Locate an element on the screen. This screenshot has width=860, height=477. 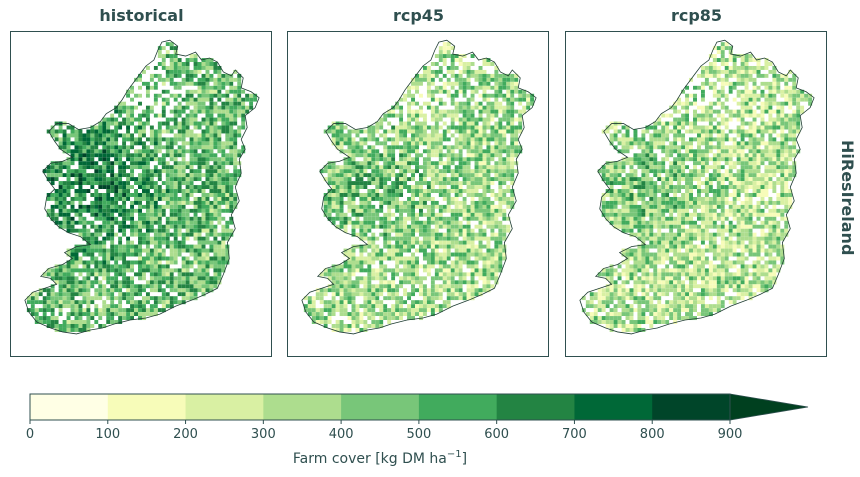
colorbar-segments is located at coordinates (380, 407).